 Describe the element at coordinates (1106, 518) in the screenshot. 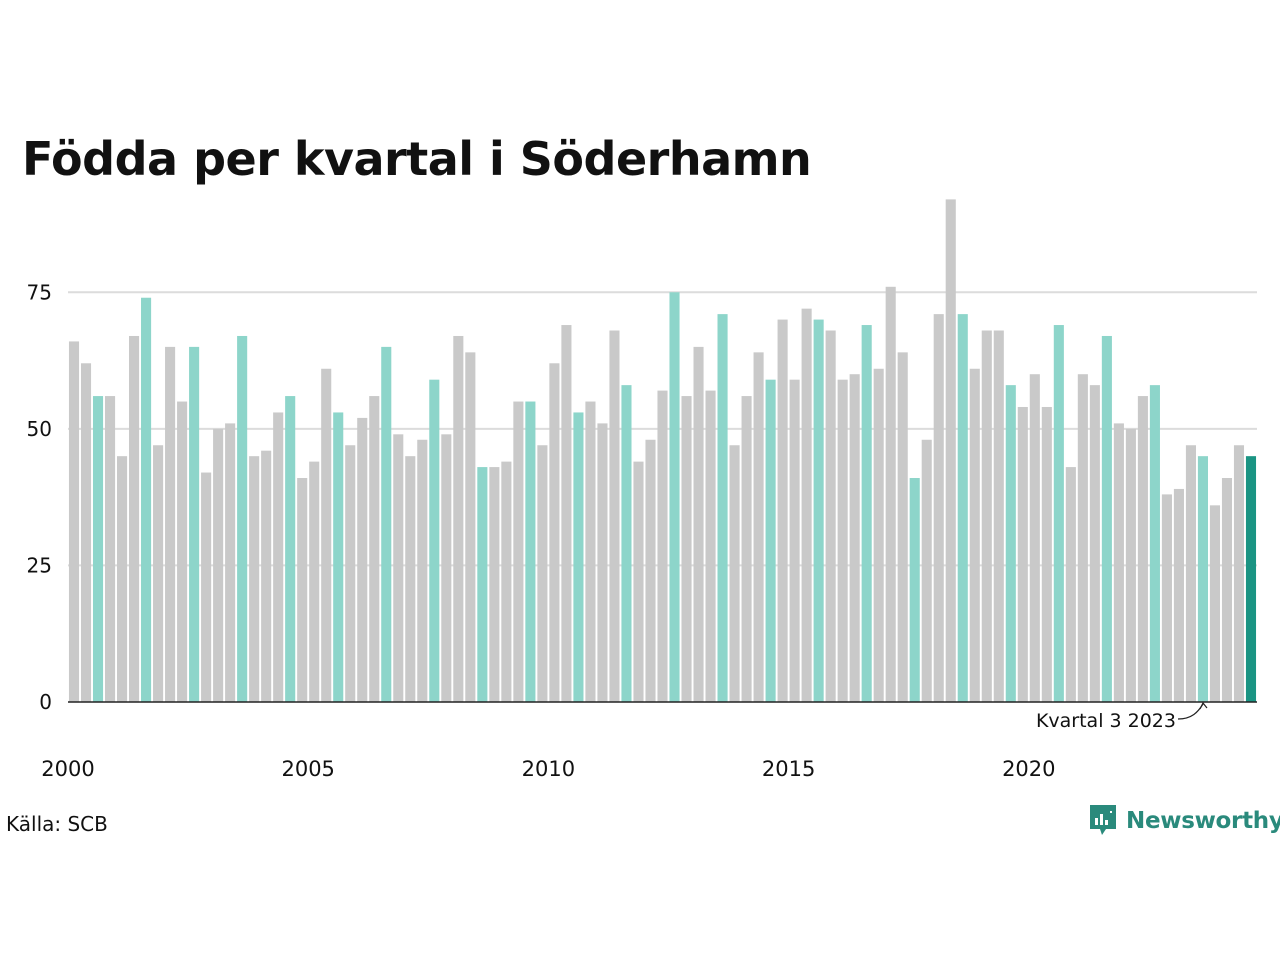

I see `bar: 2021 Q3: 67` at that location.